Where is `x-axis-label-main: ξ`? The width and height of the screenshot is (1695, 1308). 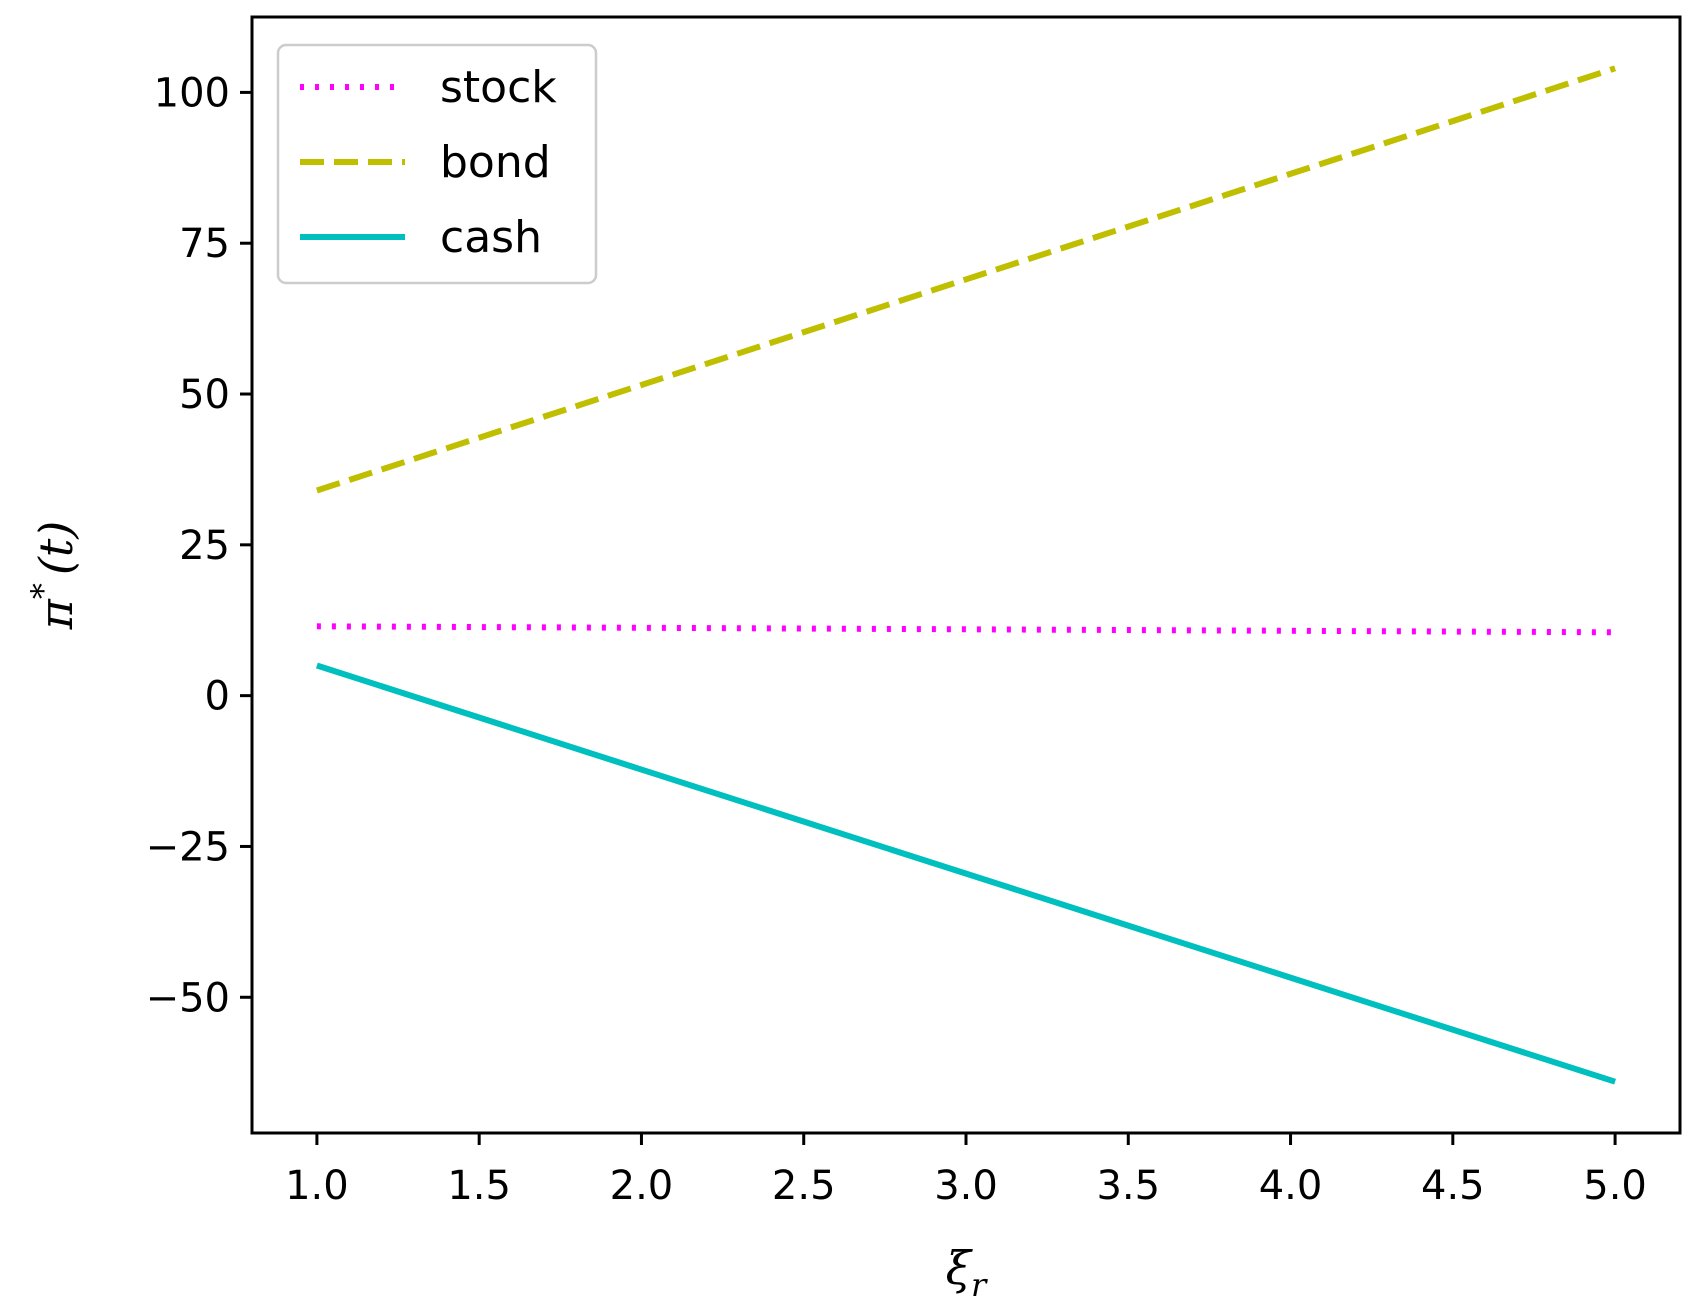
x-axis-label-main: ξ is located at coordinates (960, 1268).